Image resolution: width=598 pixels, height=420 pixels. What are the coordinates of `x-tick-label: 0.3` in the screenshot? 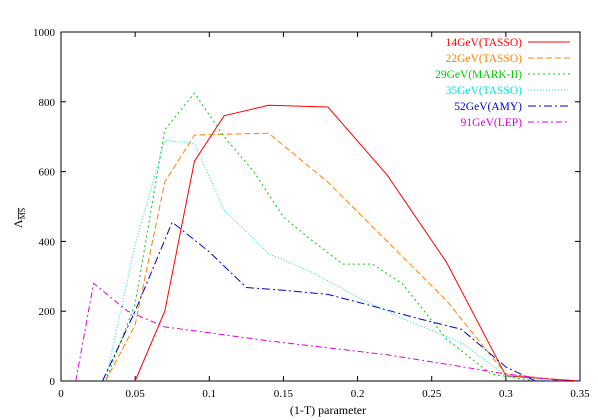 It's located at (506, 394).